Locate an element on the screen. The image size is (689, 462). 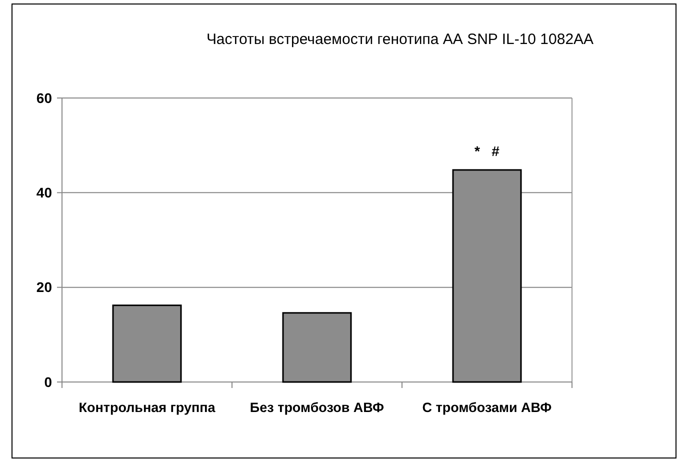
x-tick-label: С тромбозами АВФ is located at coordinates (487, 407).